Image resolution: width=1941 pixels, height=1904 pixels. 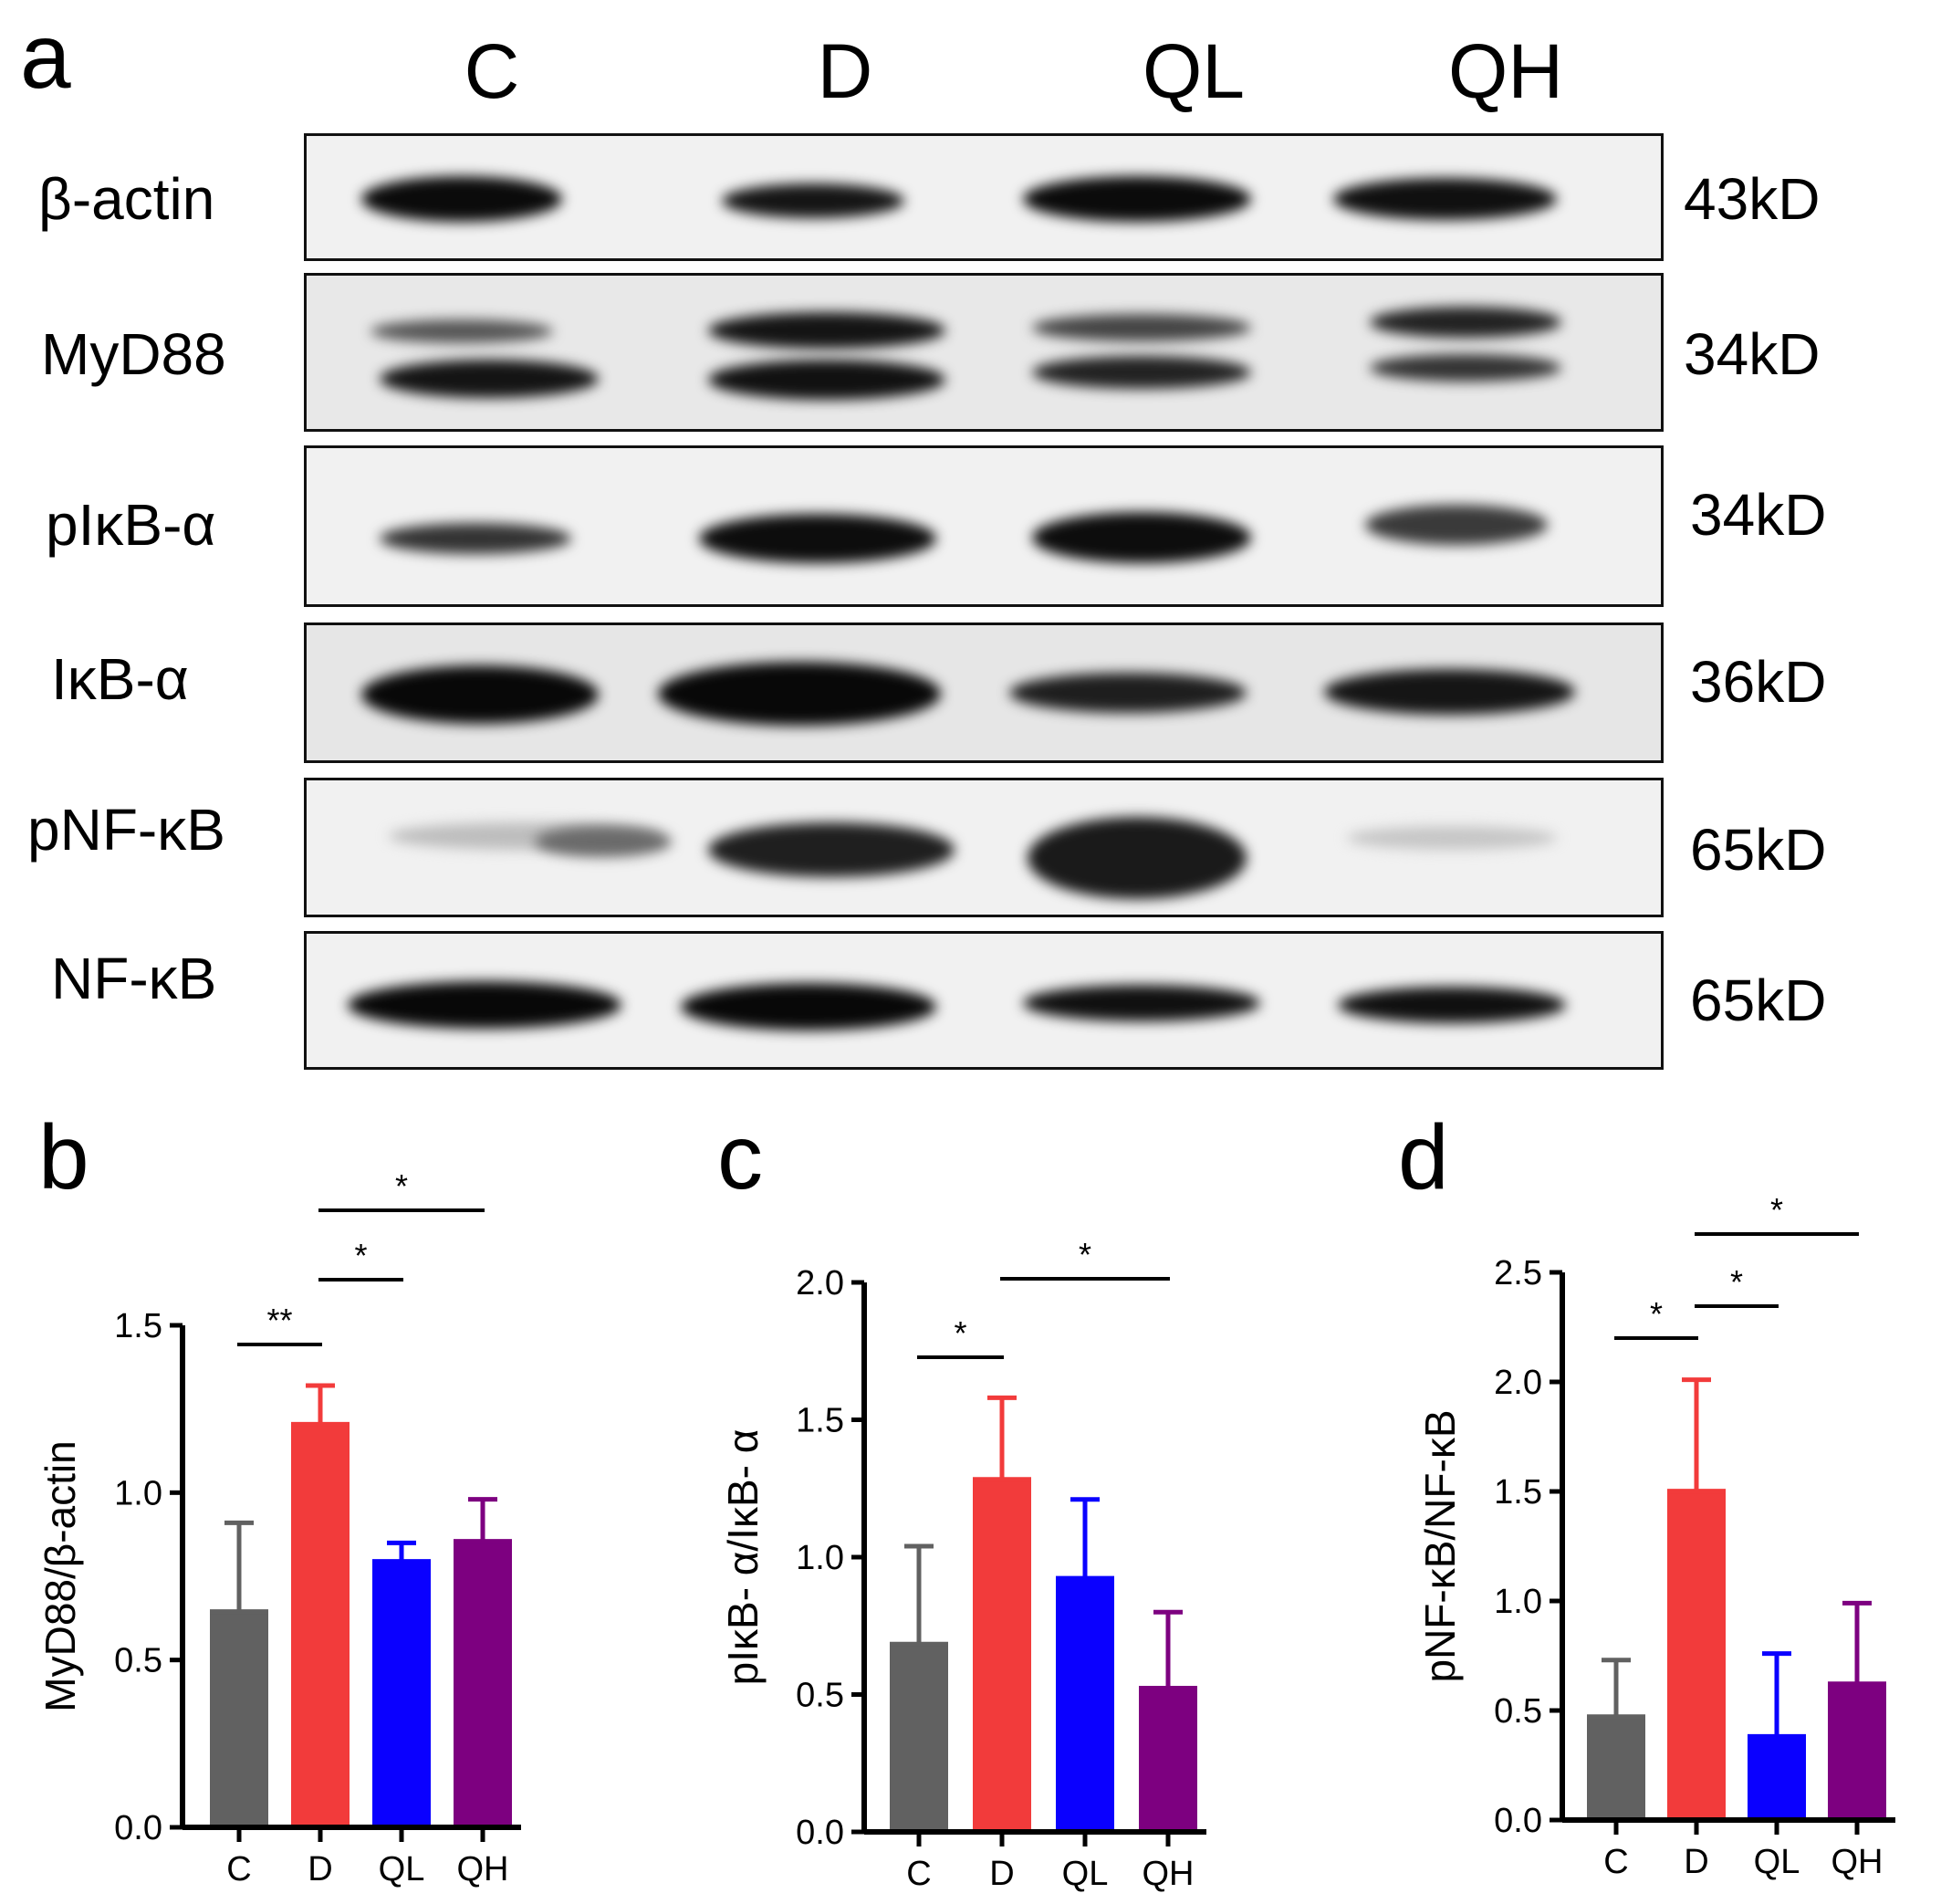 I want to click on panel-d-letter: d, so click(x=1423, y=1157).